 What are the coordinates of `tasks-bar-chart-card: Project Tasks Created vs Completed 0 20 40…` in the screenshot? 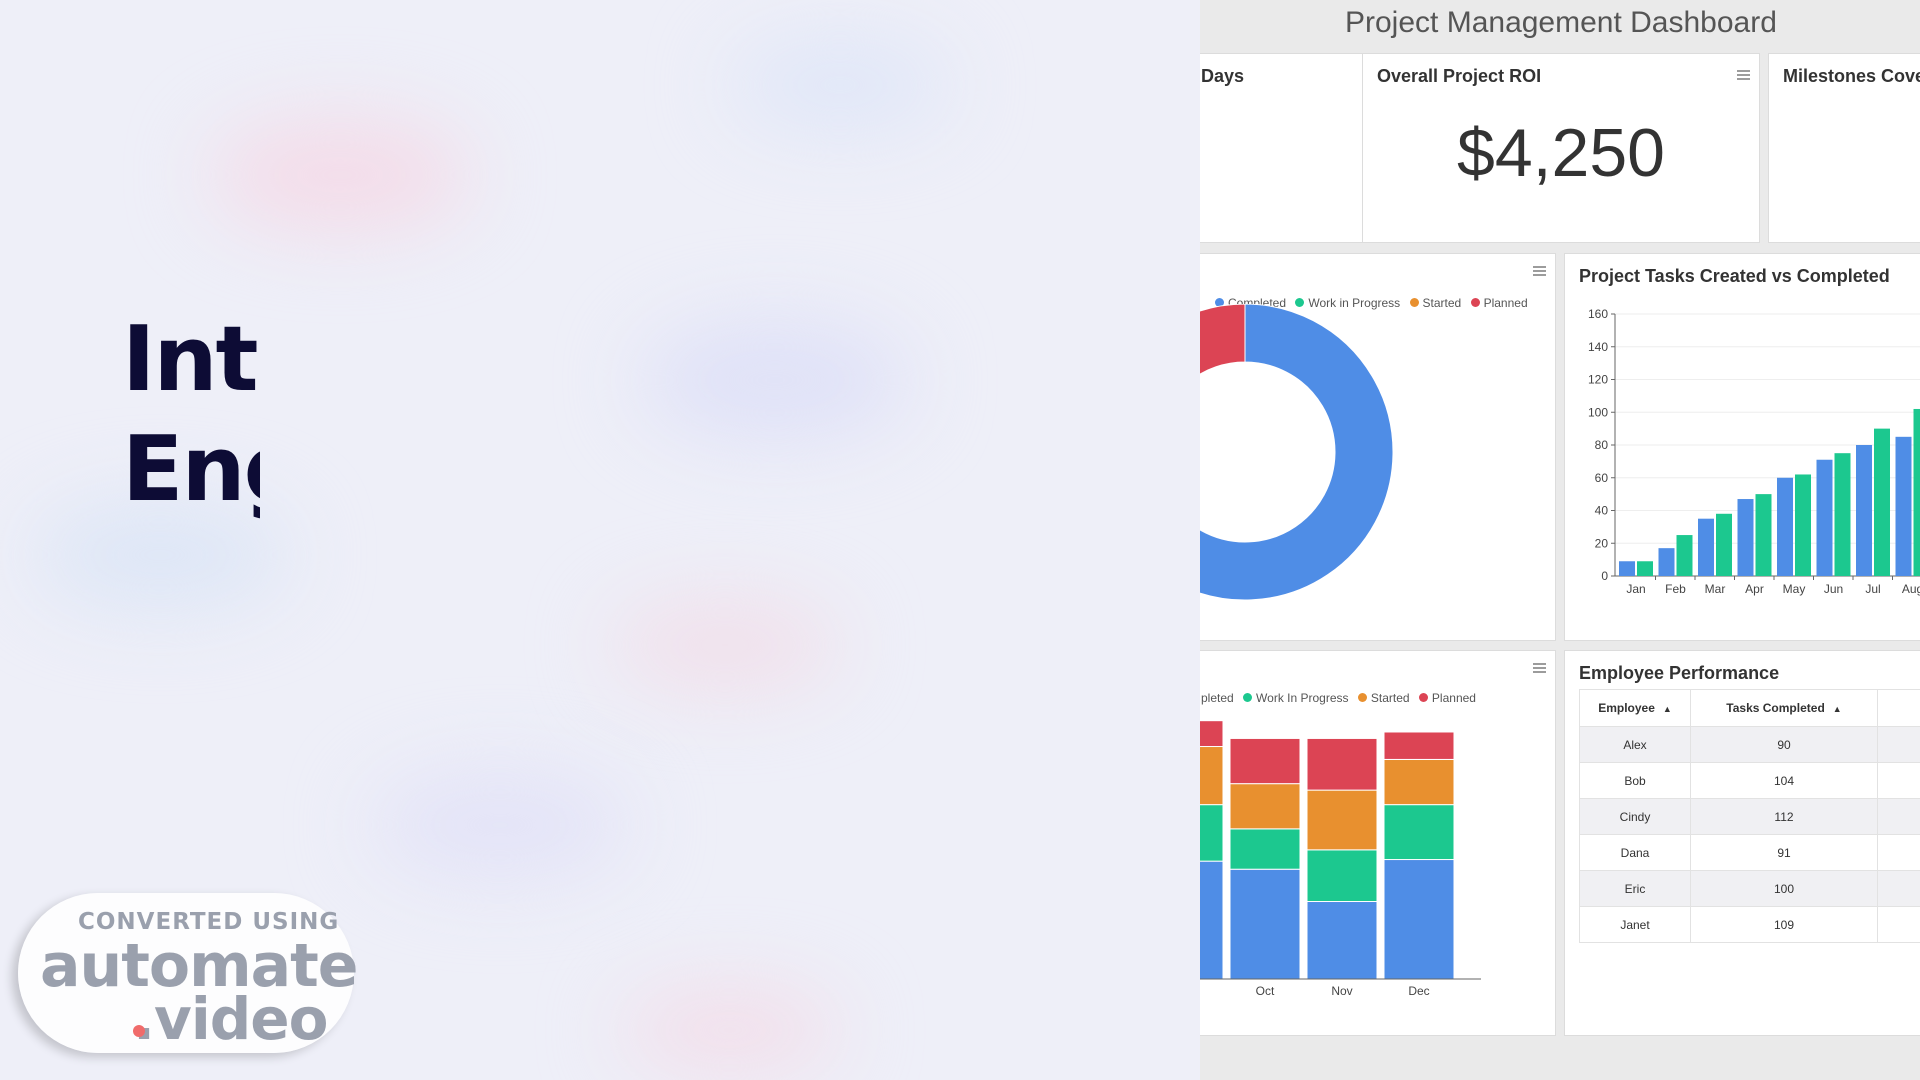 It's located at (1742, 447).